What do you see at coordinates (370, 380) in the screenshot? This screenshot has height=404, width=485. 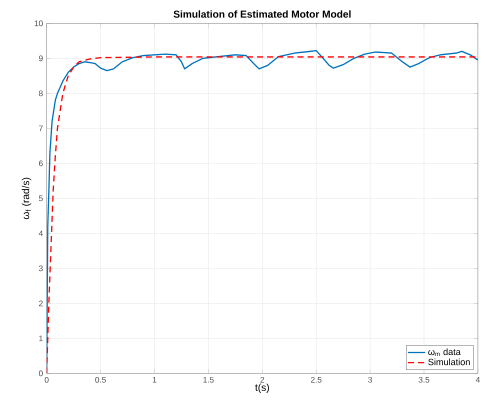 I see `x-tick-label: 3` at bounding box center [370, 380].